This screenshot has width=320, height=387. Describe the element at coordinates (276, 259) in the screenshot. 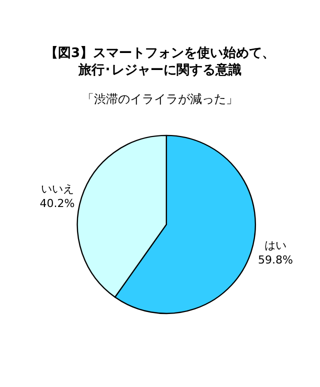

I see `data-label: 59.8%` at that location.